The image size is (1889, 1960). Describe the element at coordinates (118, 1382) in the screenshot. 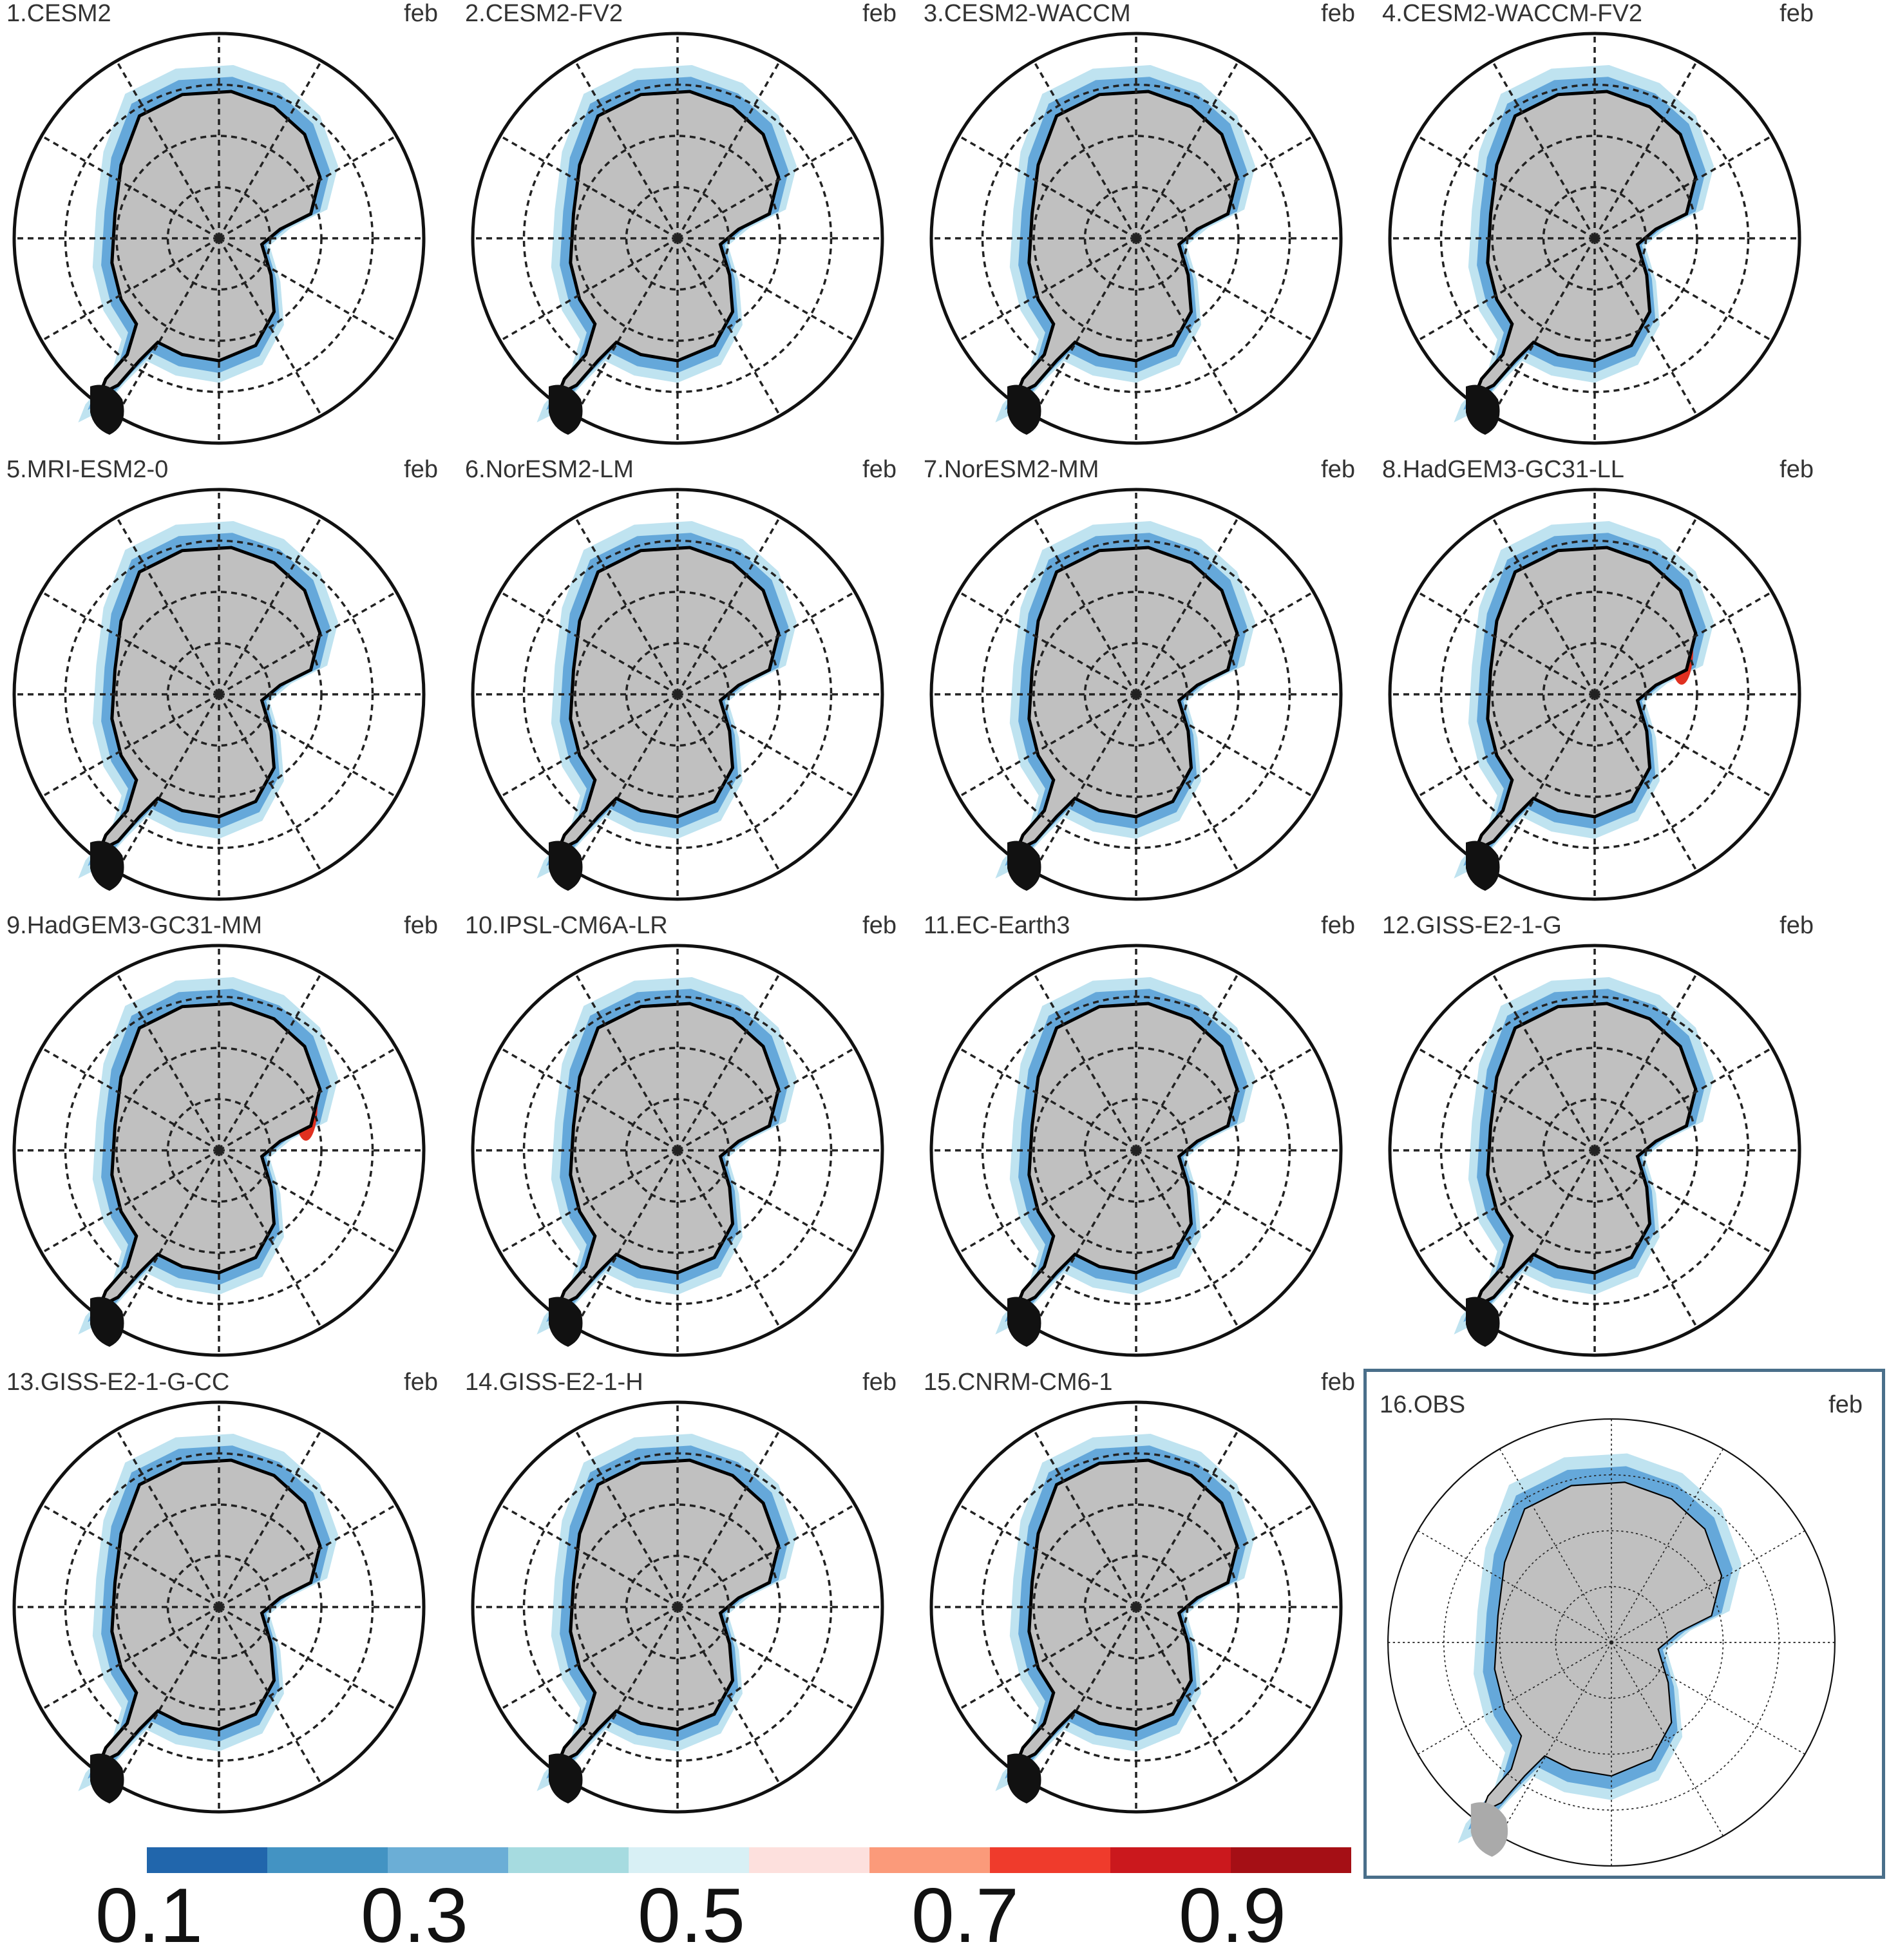

I see `panel-title: 13.GISS-E2-1-G-CC` at that location.